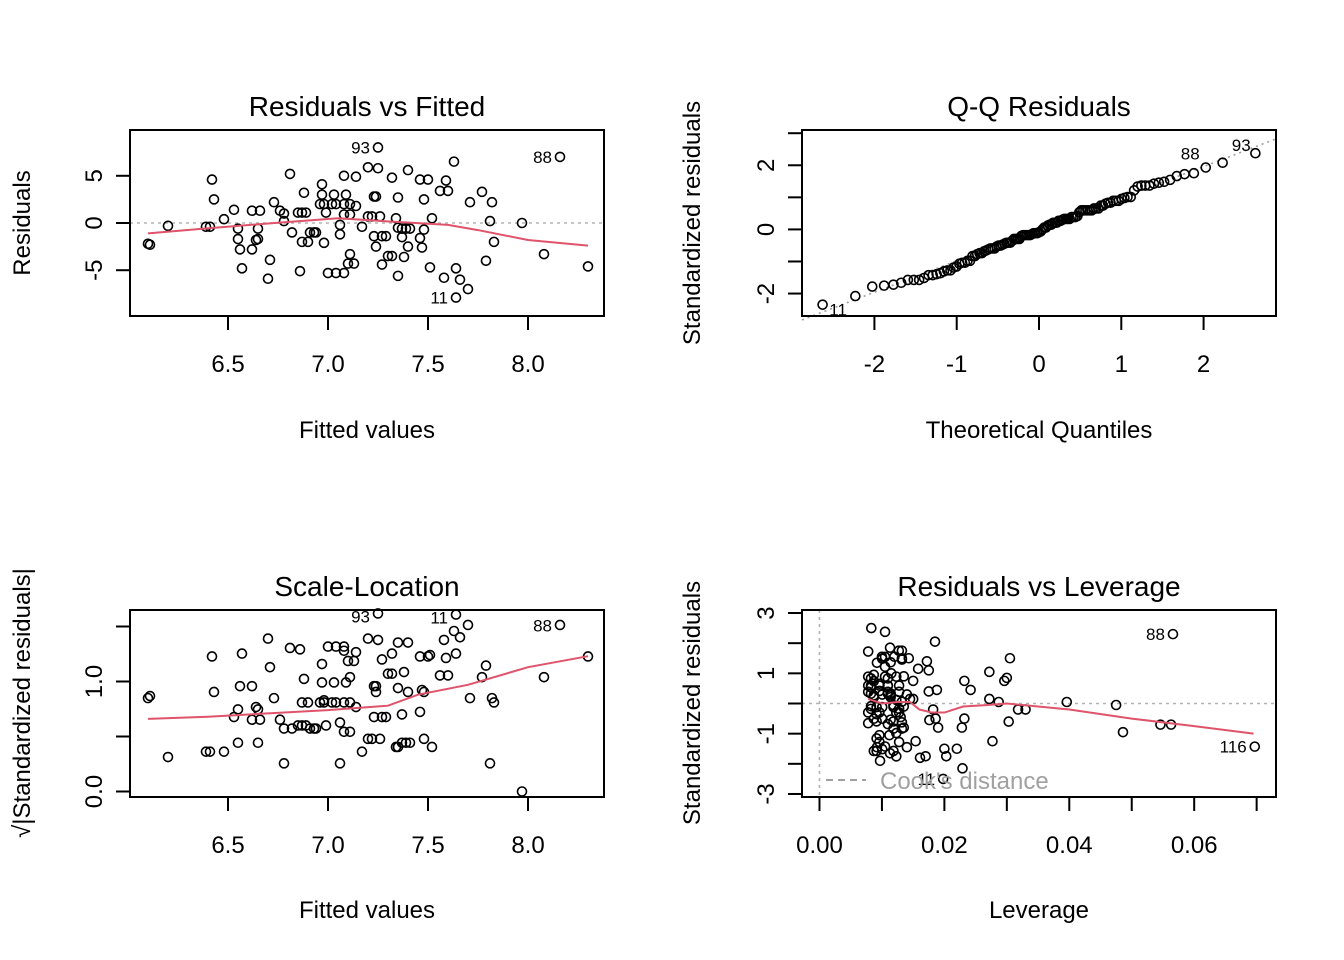  Describe the element at coordinates (327, 845) in the screenshot. I see `x-tick-label: 7.0` at that location.